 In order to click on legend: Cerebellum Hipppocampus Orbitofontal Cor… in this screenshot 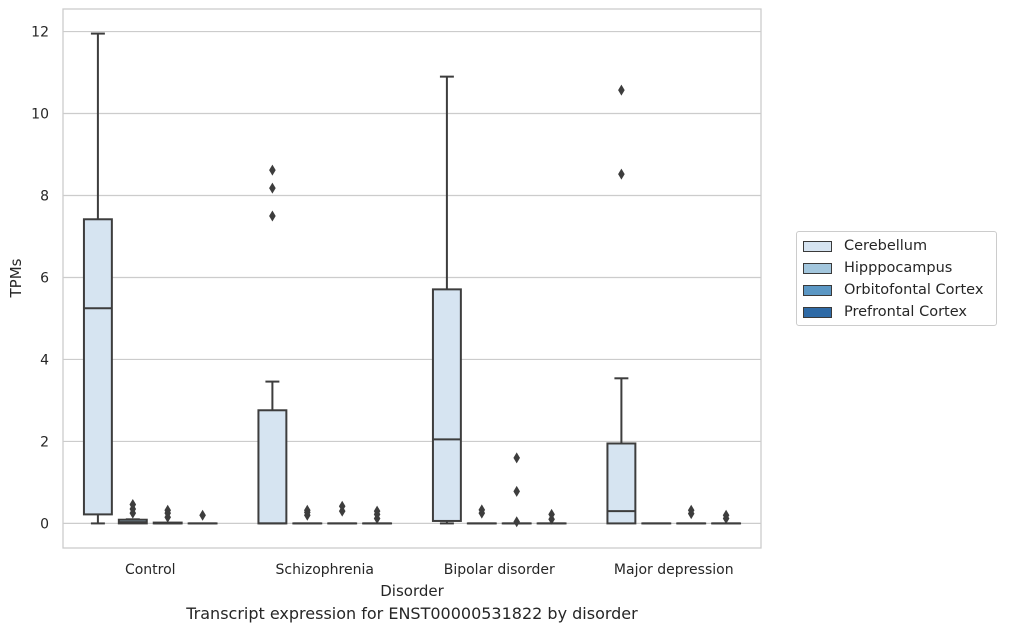, I will do `click(896, 278)`.